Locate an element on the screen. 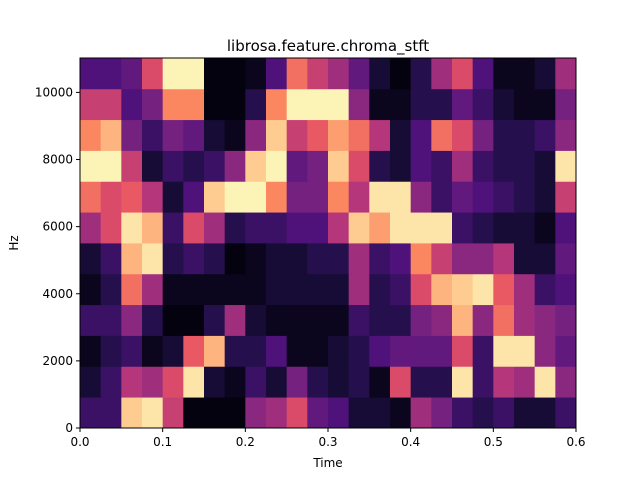 The image size is (640, 484). chart-title: librosa.feature.chroma_stft is located at coordinates (328, 46).